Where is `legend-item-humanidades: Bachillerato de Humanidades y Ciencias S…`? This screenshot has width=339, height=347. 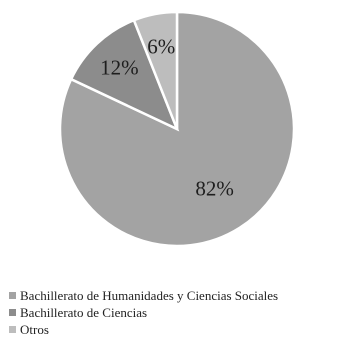 legend-item-humanidades: Bachillerato de Humanidades y Ciencias S… is located at coordinates (143, 295).